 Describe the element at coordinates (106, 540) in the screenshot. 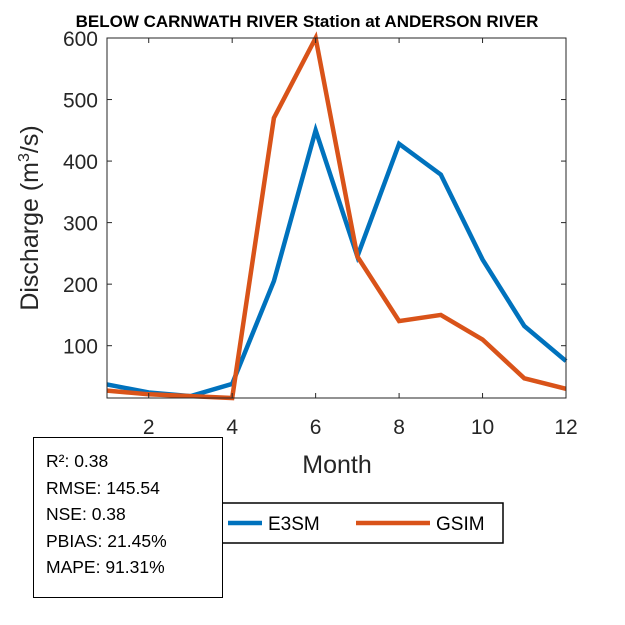

I see `metric-pbias: PBIAS: 21.45%` at that location.